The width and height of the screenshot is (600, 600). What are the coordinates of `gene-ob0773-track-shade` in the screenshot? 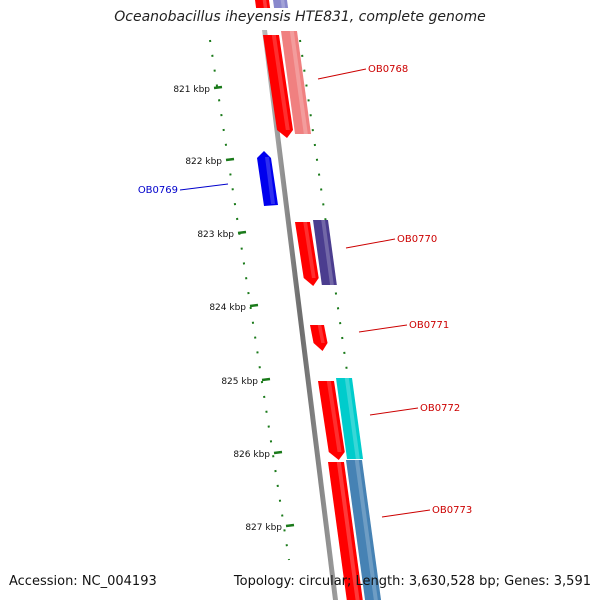 It's located at (366, 530).